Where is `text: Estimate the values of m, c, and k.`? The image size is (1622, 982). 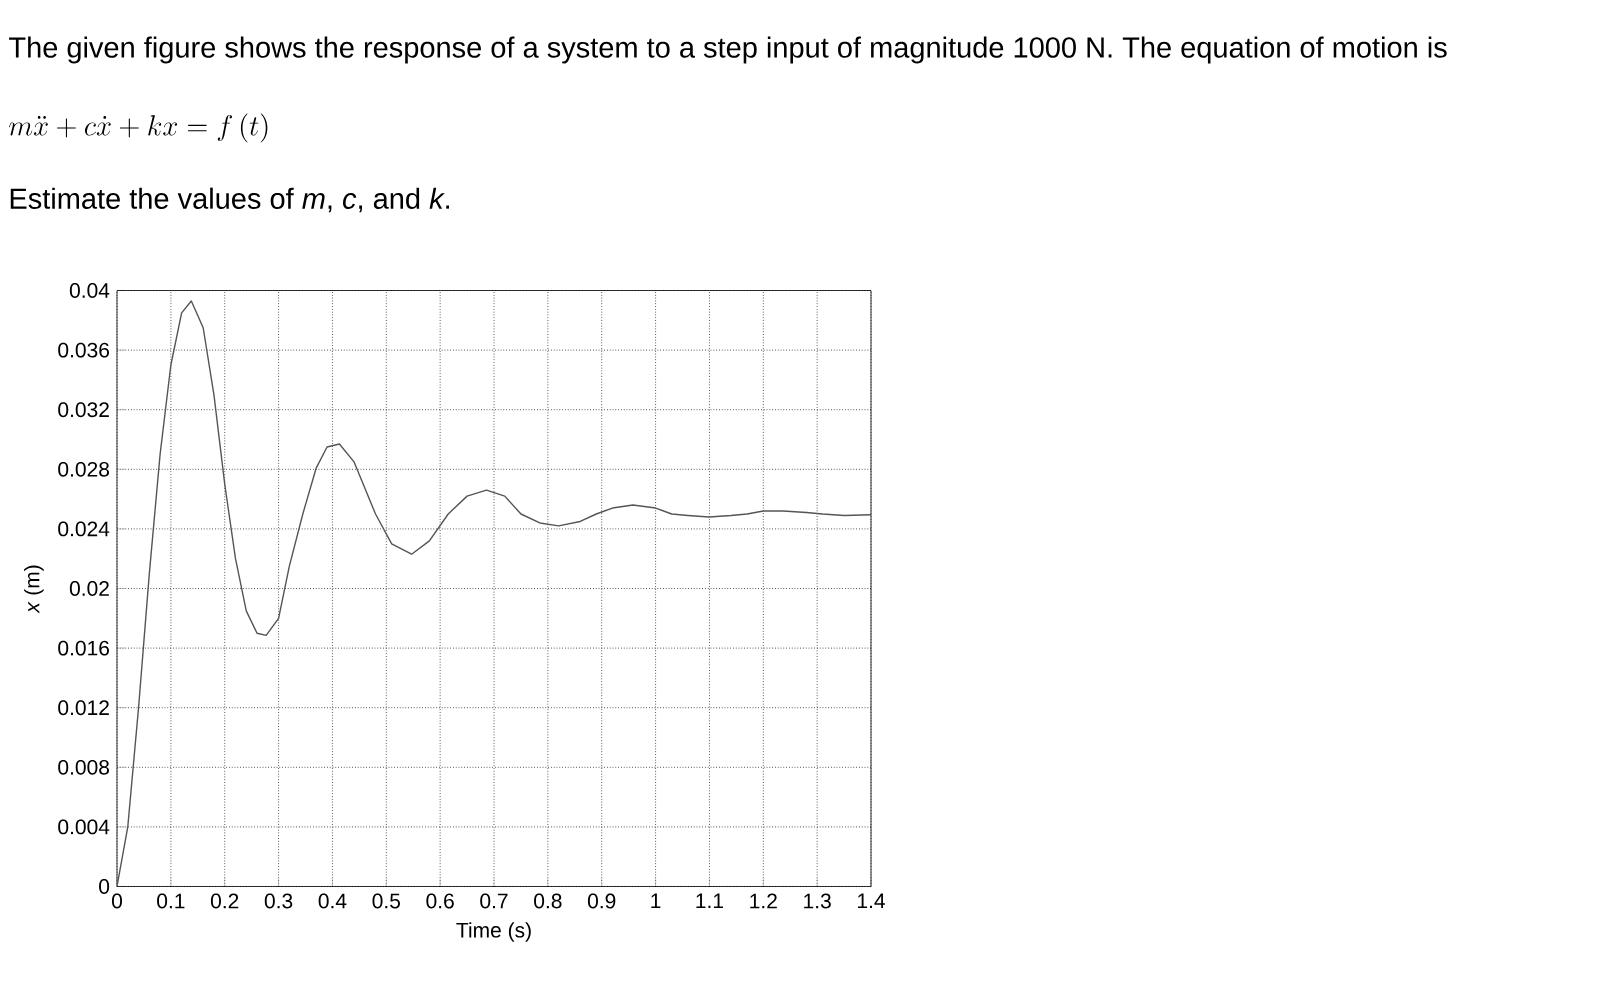 text: Estimate the values of m, c, and k. is located at coordinates (230, 200).